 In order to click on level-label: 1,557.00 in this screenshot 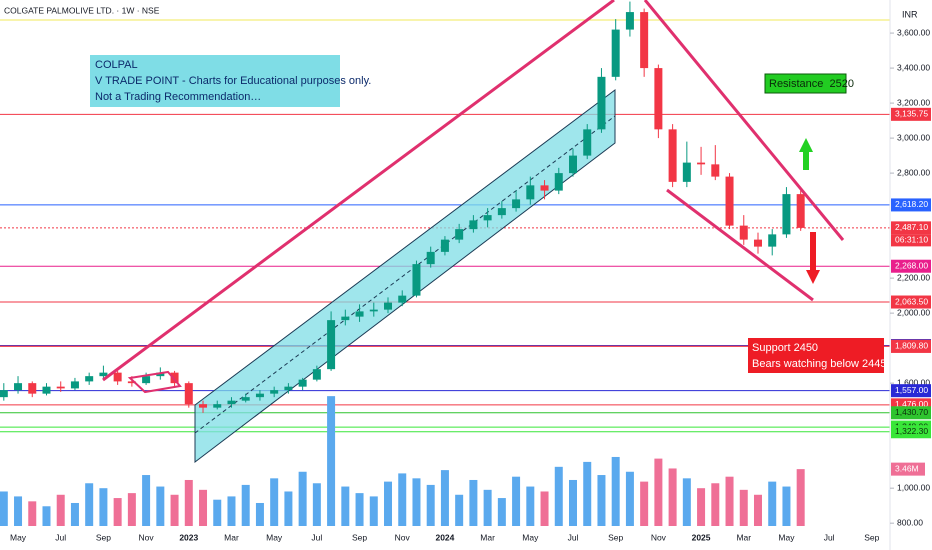, I will do `click(911, 390)`.